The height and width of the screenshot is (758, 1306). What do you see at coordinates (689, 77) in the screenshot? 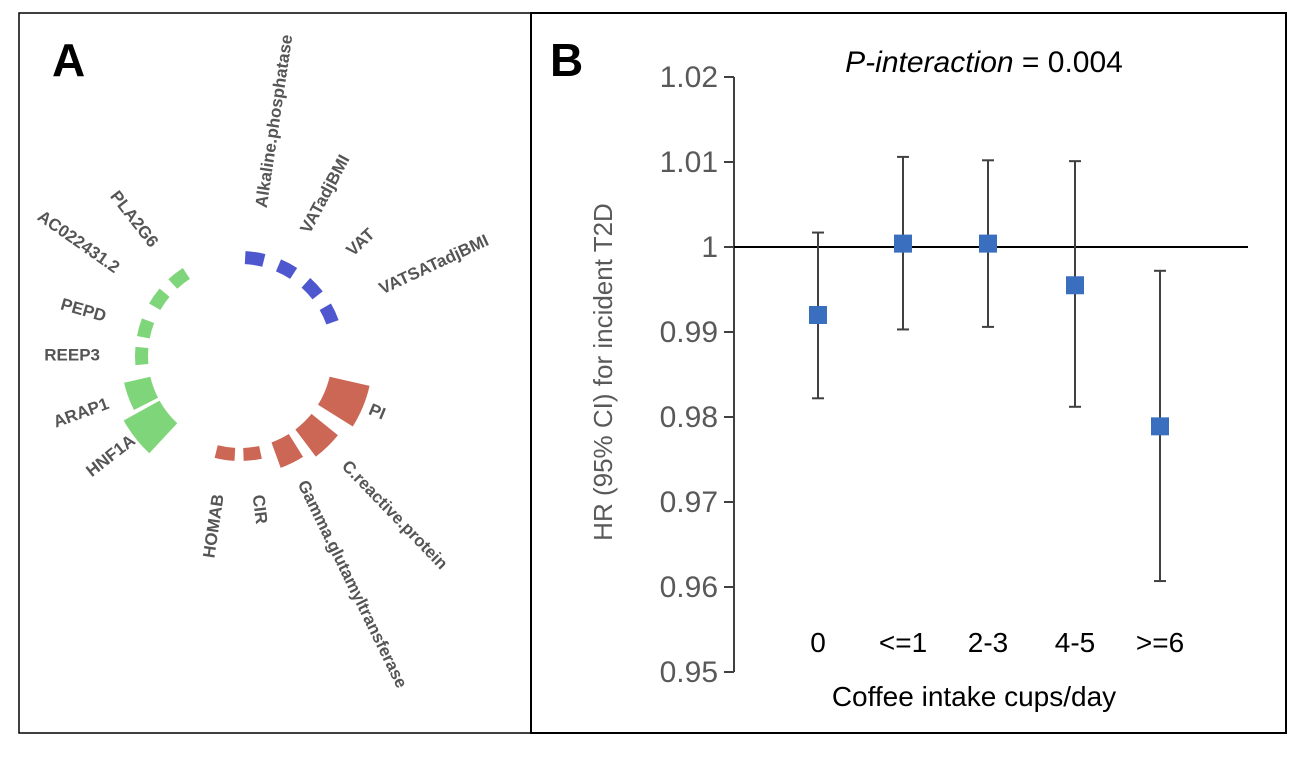
I see `y-tick-label: 1.02` at bounding box center [689, 77].